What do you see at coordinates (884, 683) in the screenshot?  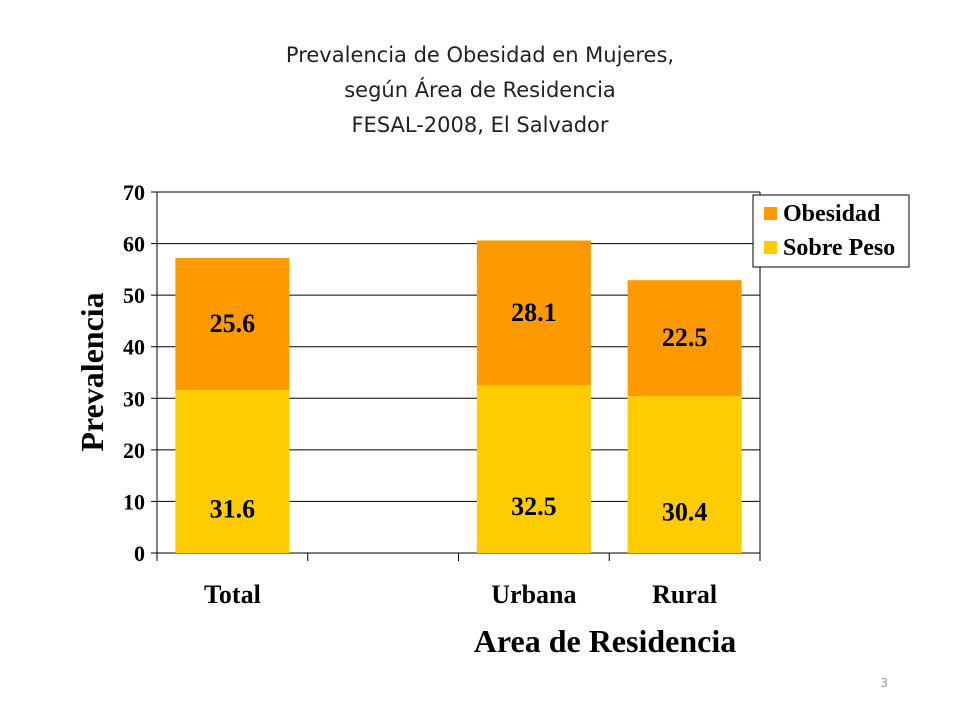 I see `page-number: 3` at bounding box center [884, 683].